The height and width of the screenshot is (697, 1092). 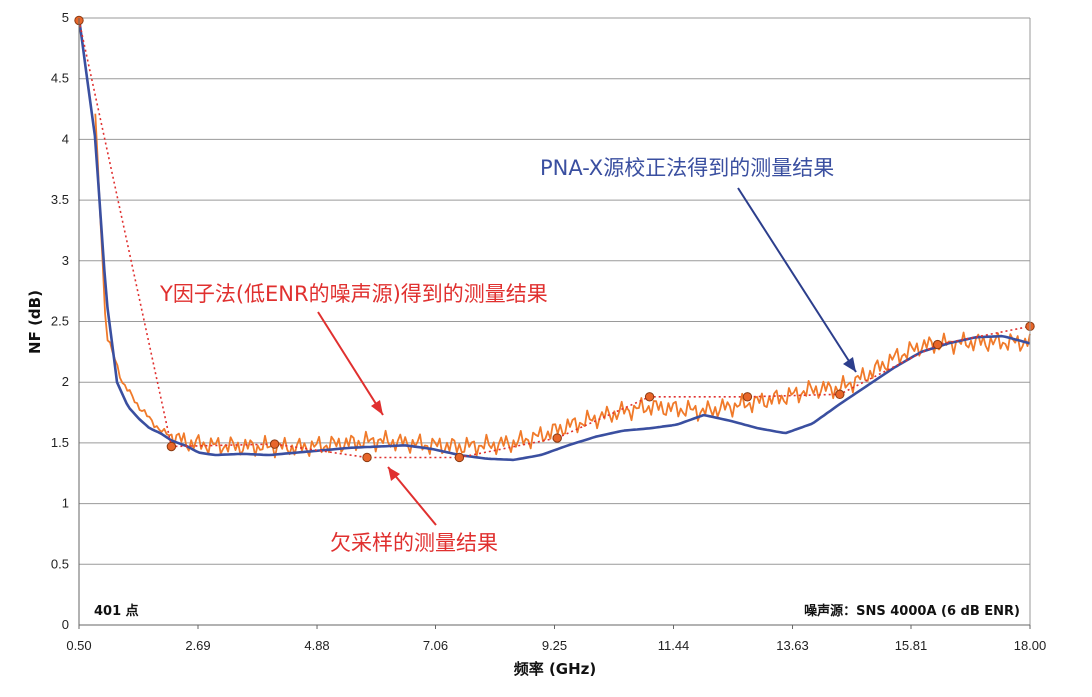 What do you see at coordinates (1030, 645) in the screenshot?
I see `x-tick-label: 18.00` at bounding box center [1030, 645].